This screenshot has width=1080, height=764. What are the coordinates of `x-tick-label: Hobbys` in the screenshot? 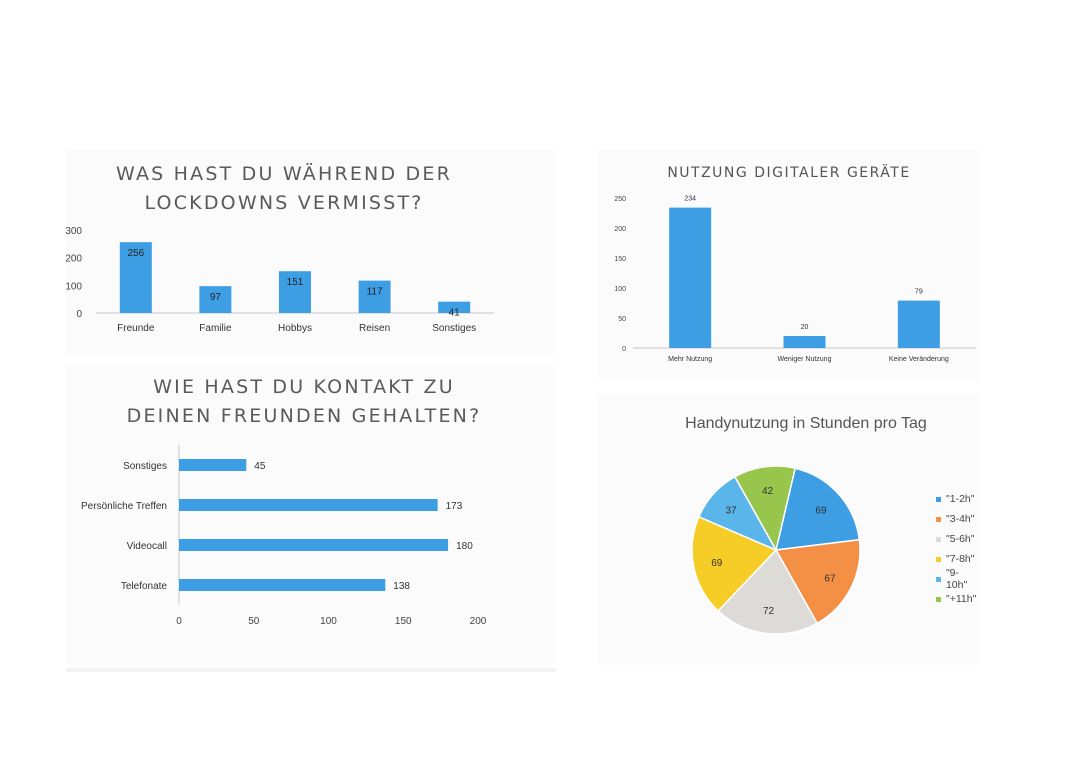 It's located at (295, 328).